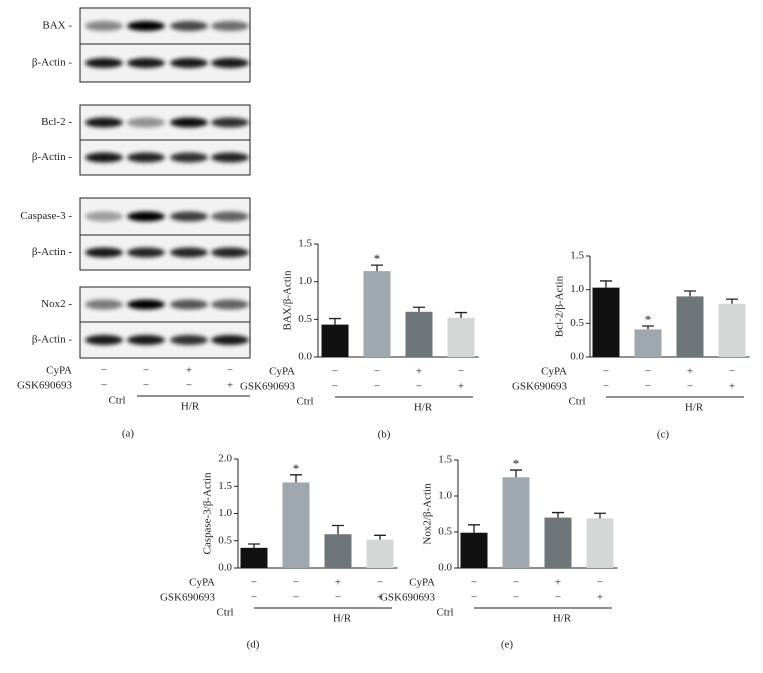 This screenshot has height=673, width=763. What do you see at coordinates (428, 514) in the screenshot?
I see `y-axis-label: Nox2/β-Actin` at bounding box center [428, 514].